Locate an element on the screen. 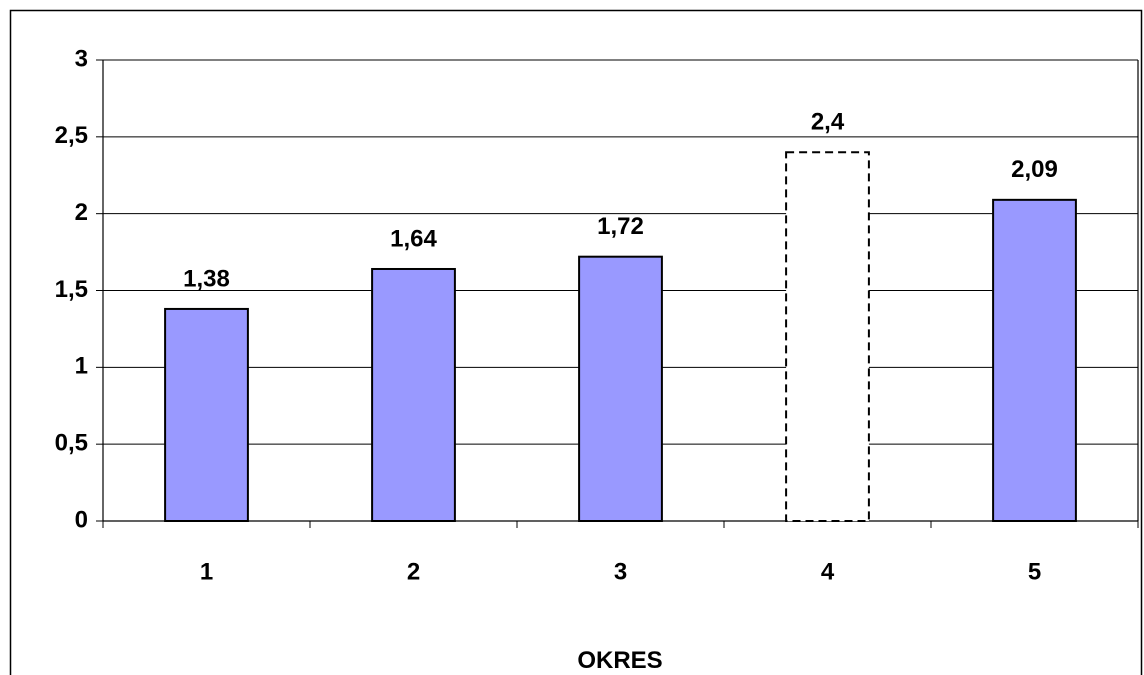 This screenshot has width=1144, height=675. y-tick-label: 0,5 is located at coordinates (71, 443).